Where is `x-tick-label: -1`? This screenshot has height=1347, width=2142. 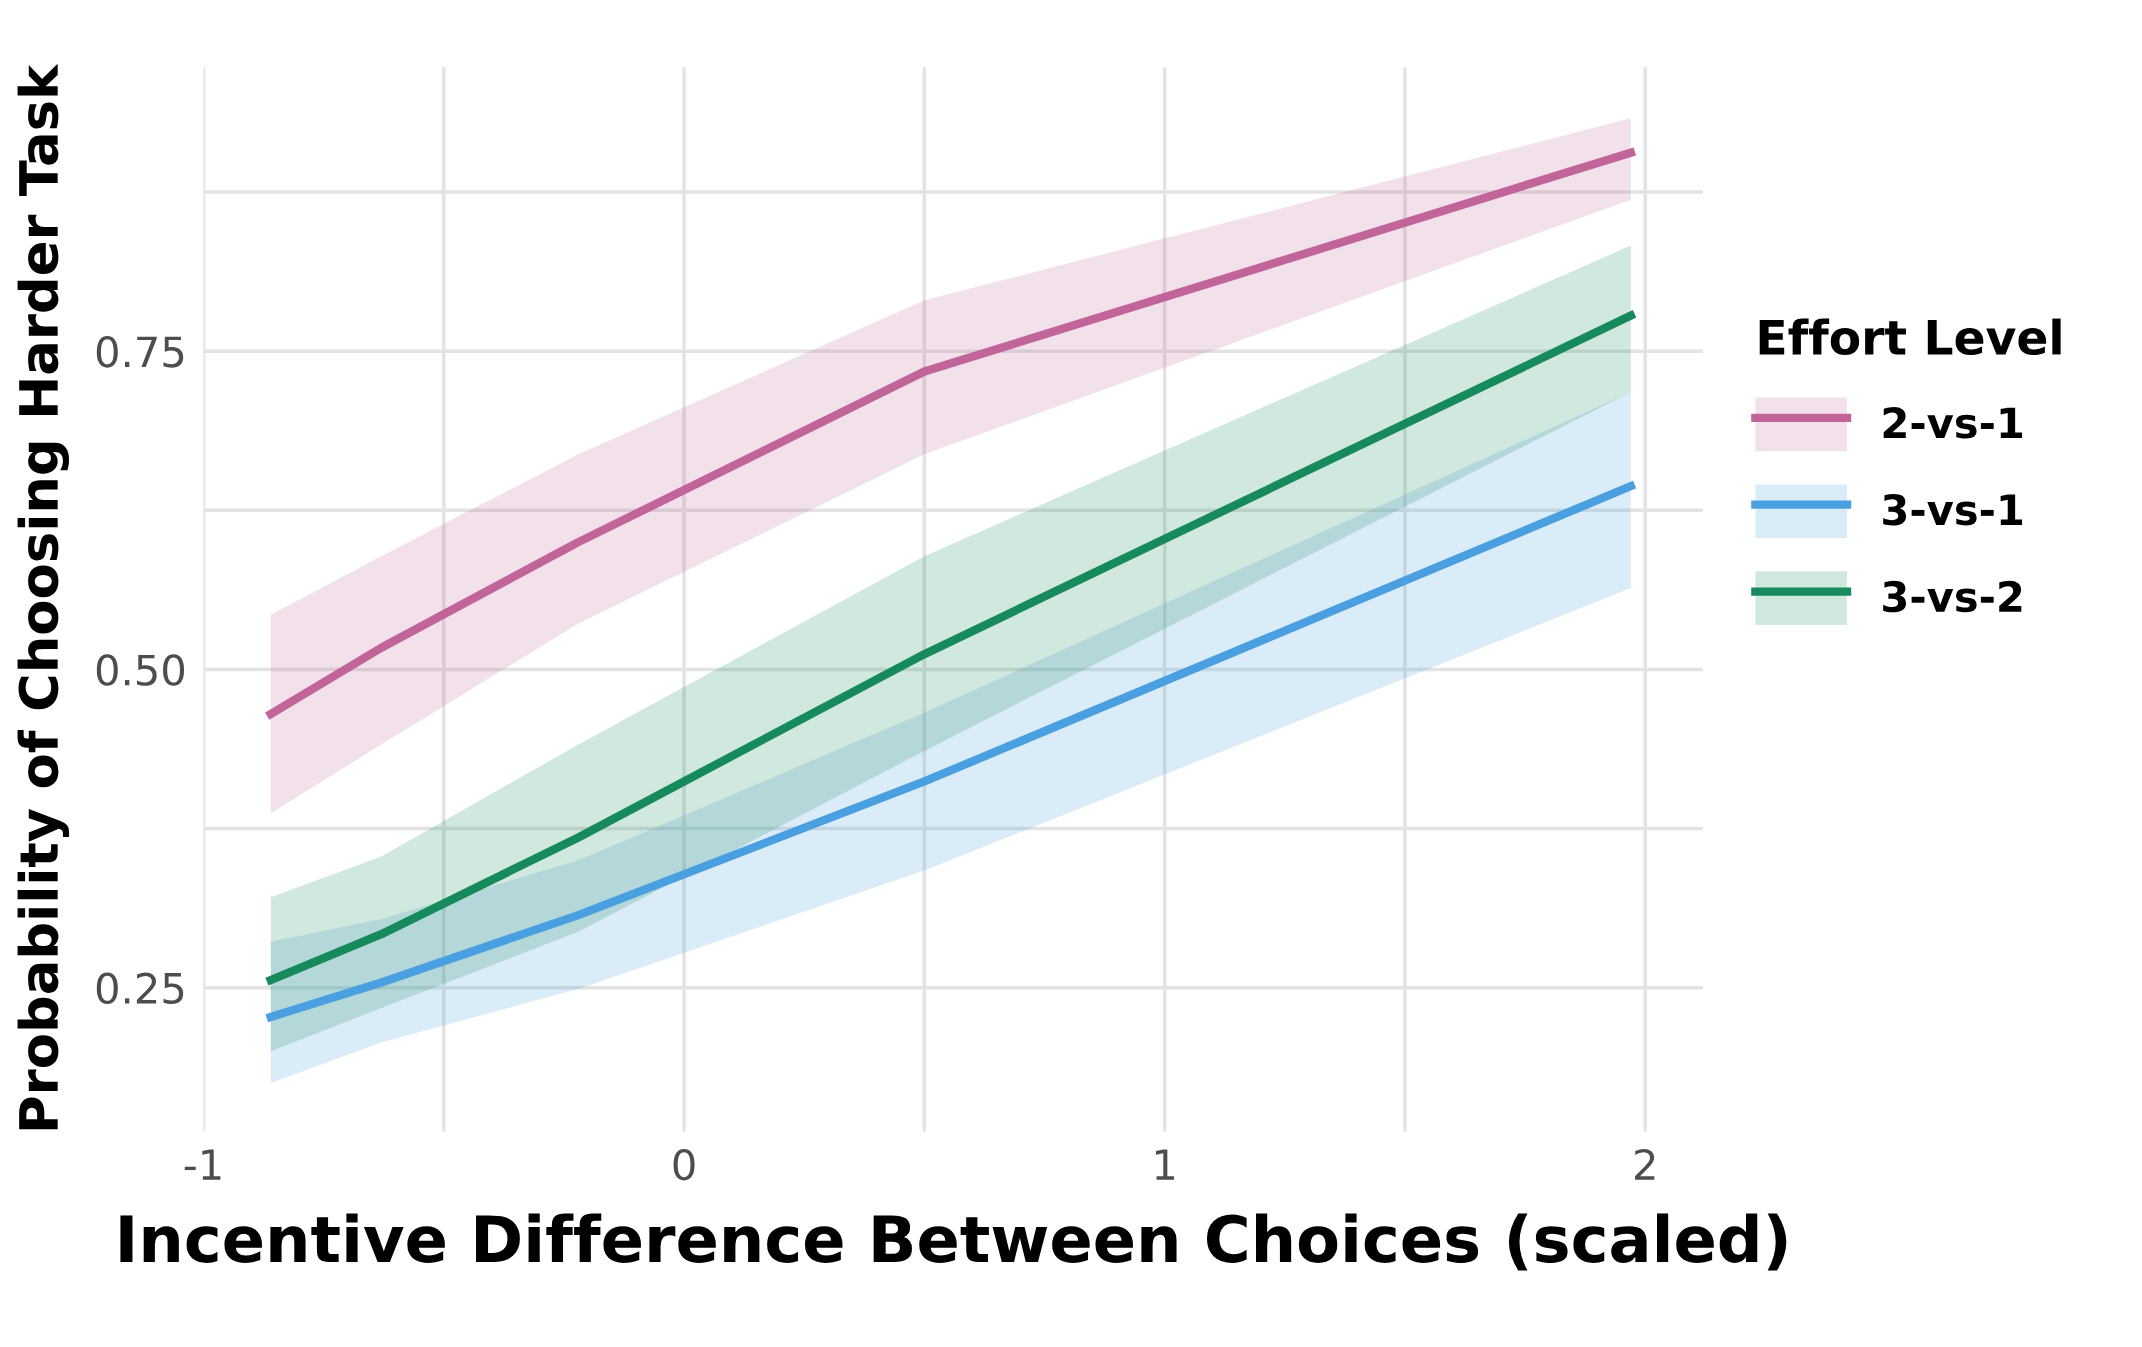
x-tick-label: -1 is located at coordinates (202, 1164).